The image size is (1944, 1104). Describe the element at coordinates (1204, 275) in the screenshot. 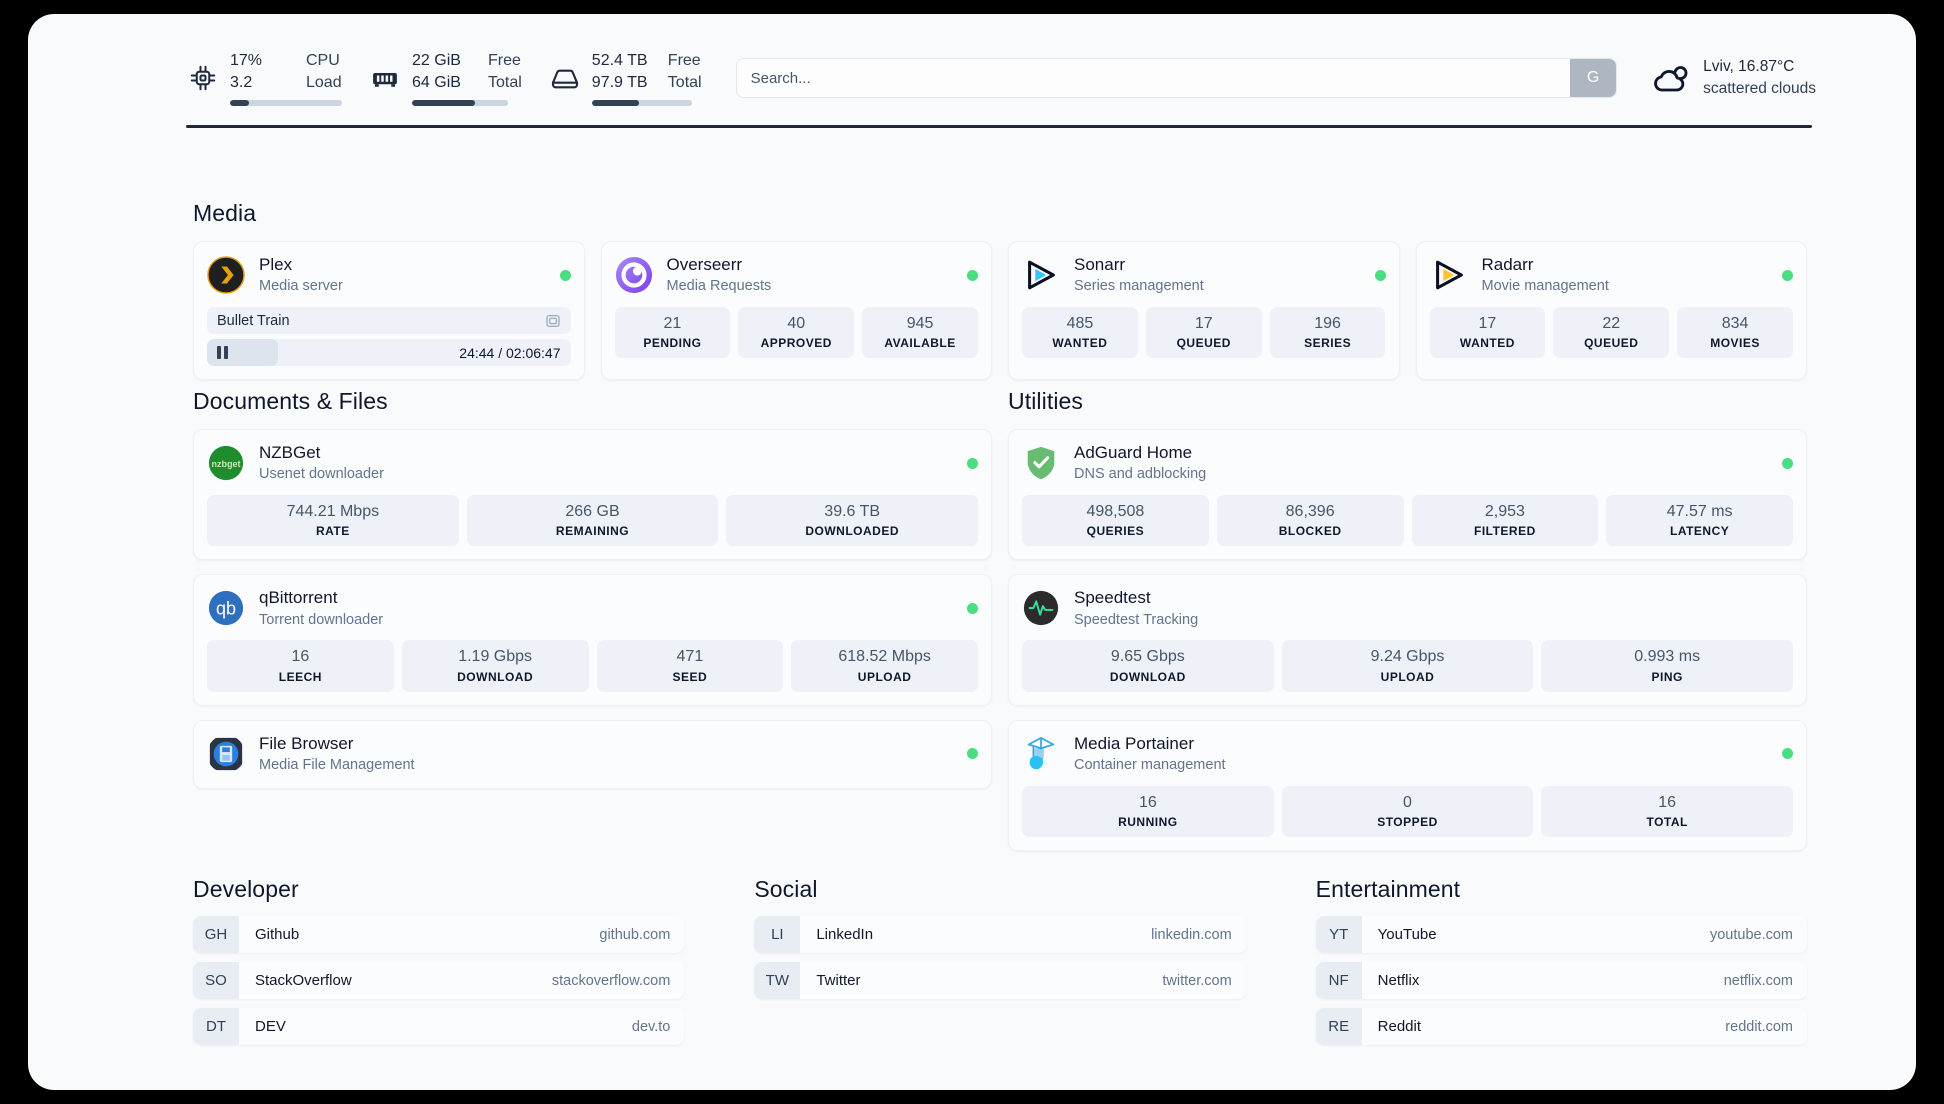

I see `service-card-header: Sonarr Series management` at that location.